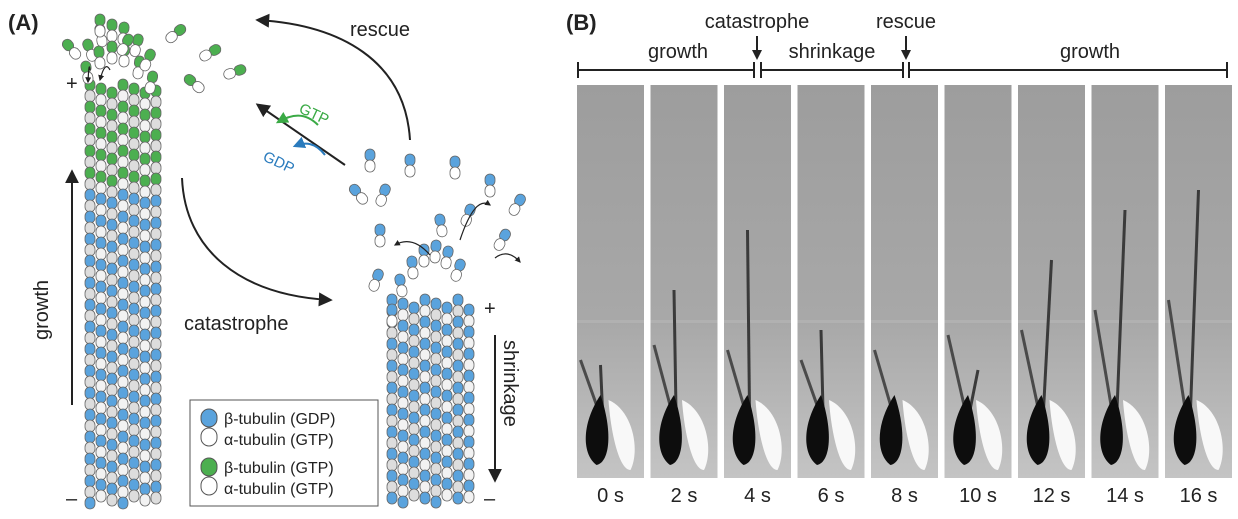  What do you see at coordinates (1068, 70) in the screenshot?
I see `phase-bracket` at bounding box center [1068, 70].